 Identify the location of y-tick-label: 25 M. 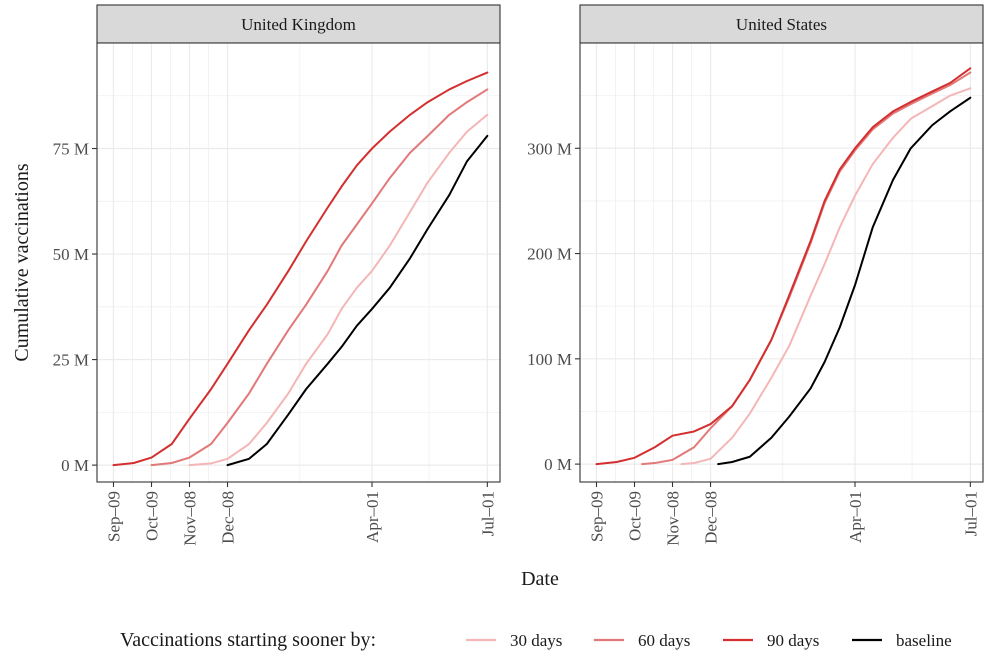
(71, 360).